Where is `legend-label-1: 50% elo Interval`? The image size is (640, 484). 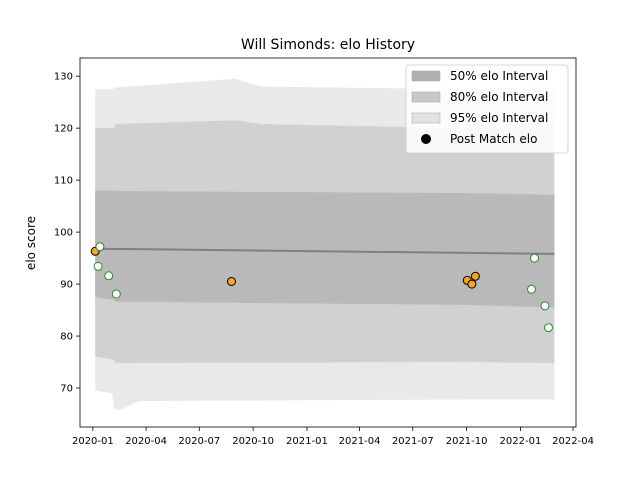 legend-label-1: 50% elo Interval is located at coordinates (499, 76).